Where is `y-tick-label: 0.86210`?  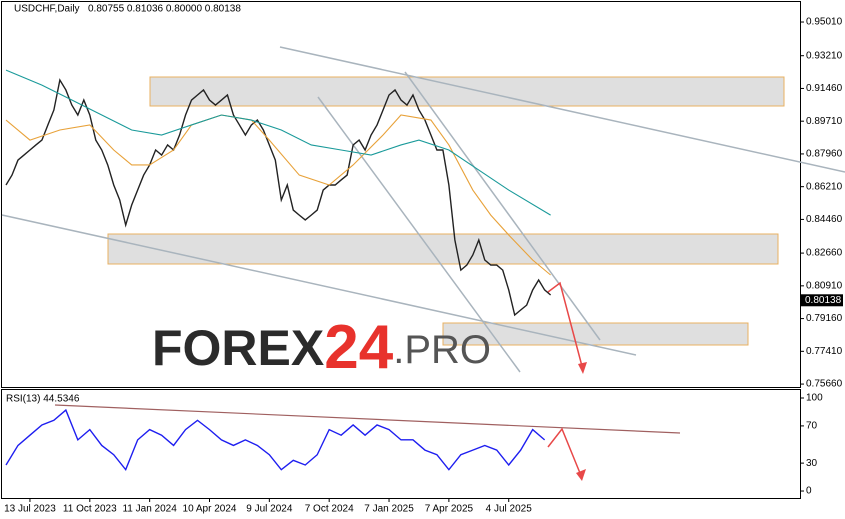 y-tick-label: 0.86210 is located at coordinates (824, 186).